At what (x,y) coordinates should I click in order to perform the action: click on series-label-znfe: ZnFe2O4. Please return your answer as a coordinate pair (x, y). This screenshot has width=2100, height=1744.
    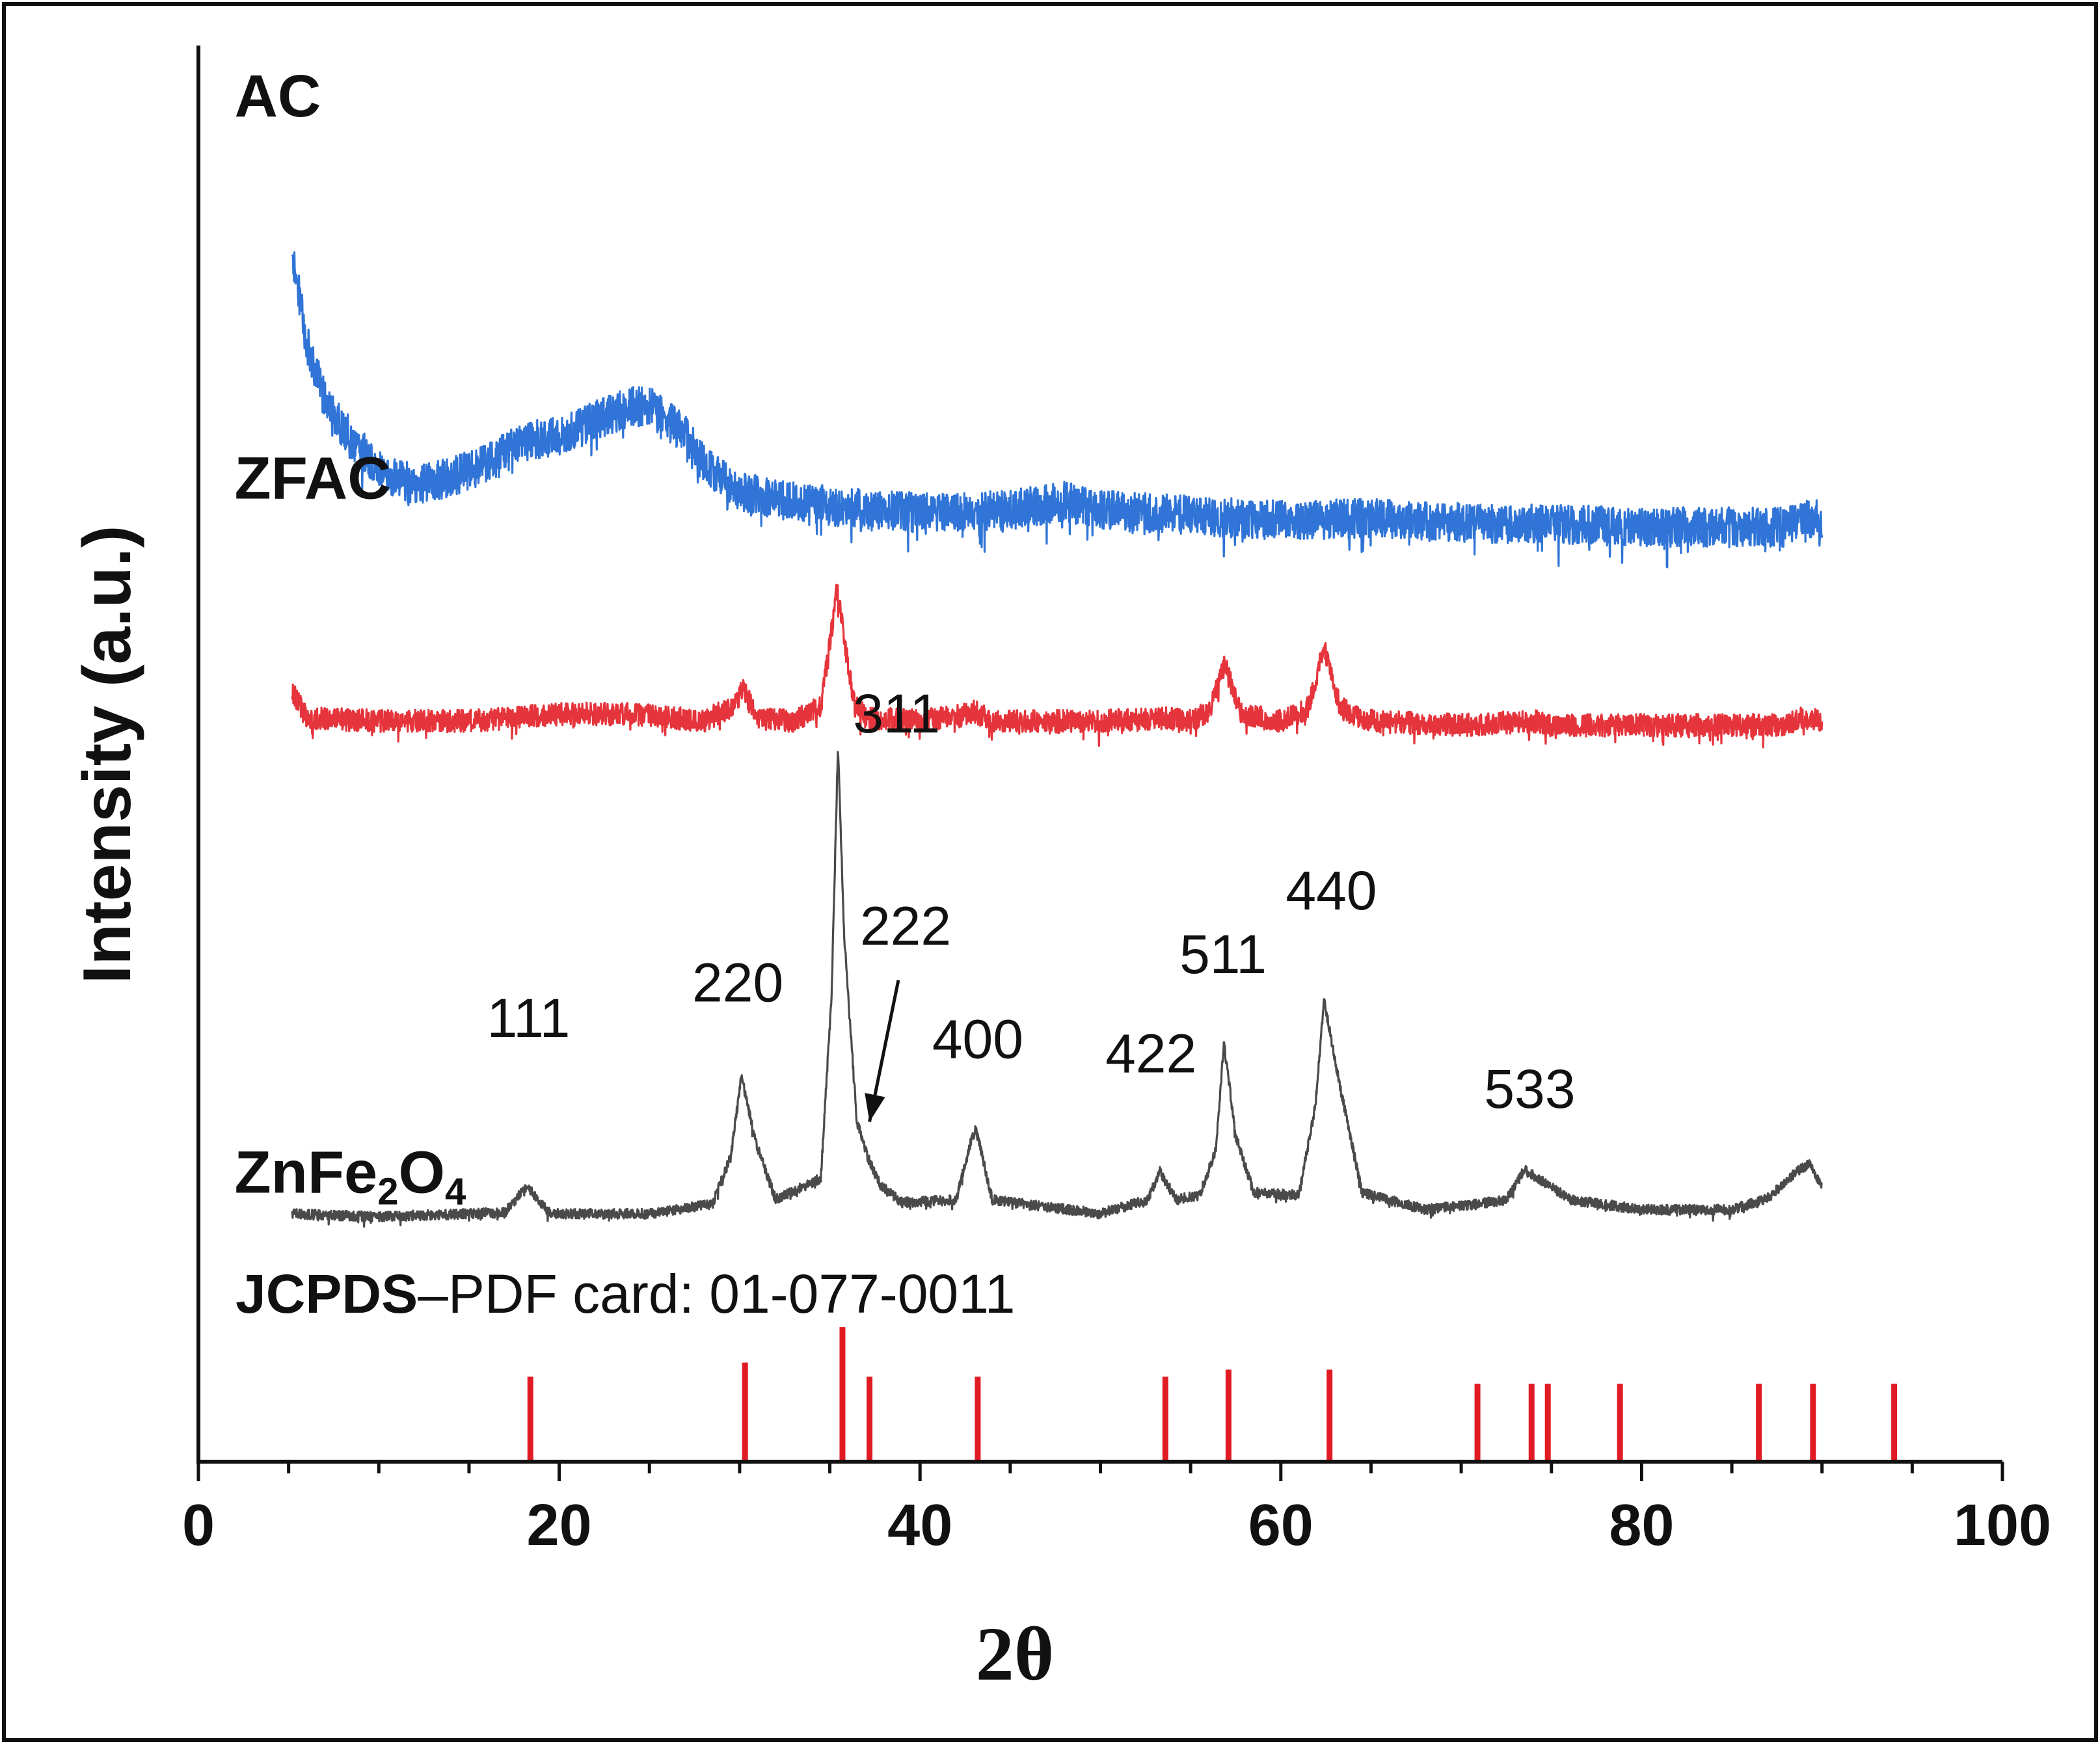
    Looking at the image, I should click on (350, 1176).